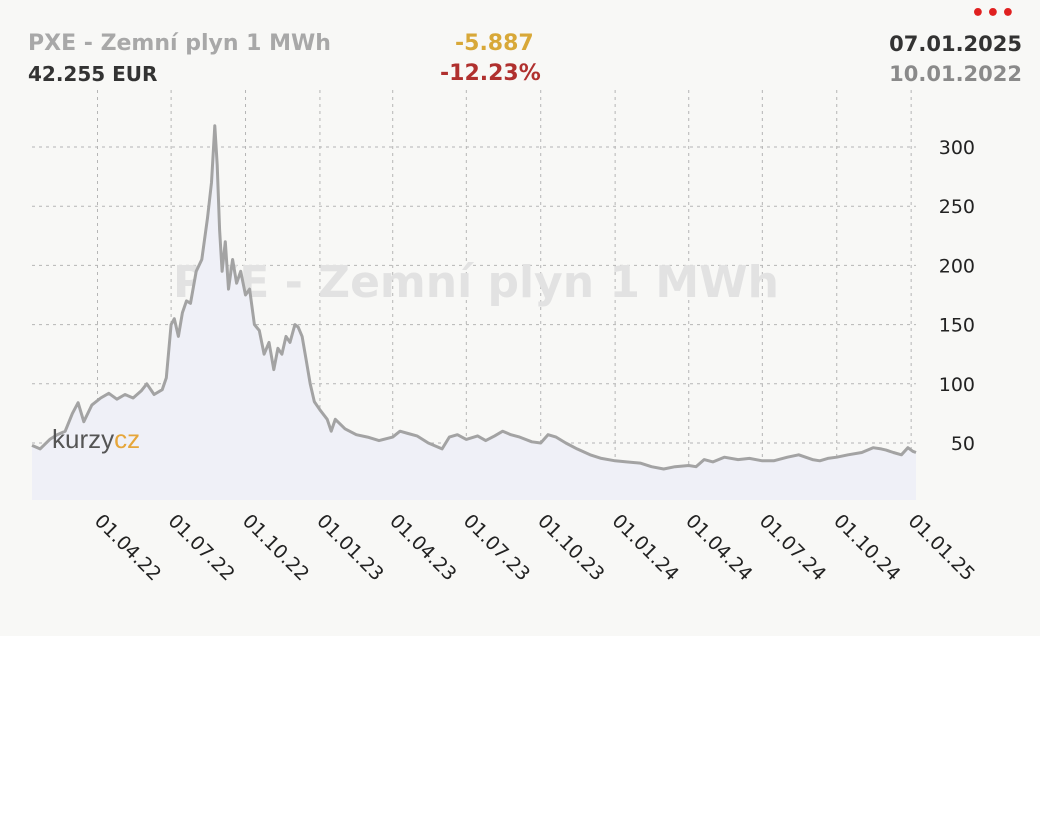 The image size is (1040, 836). Describe the element at coordinates (957, 385) in the screenshot. I see `y-tick-label: 100` at that location.